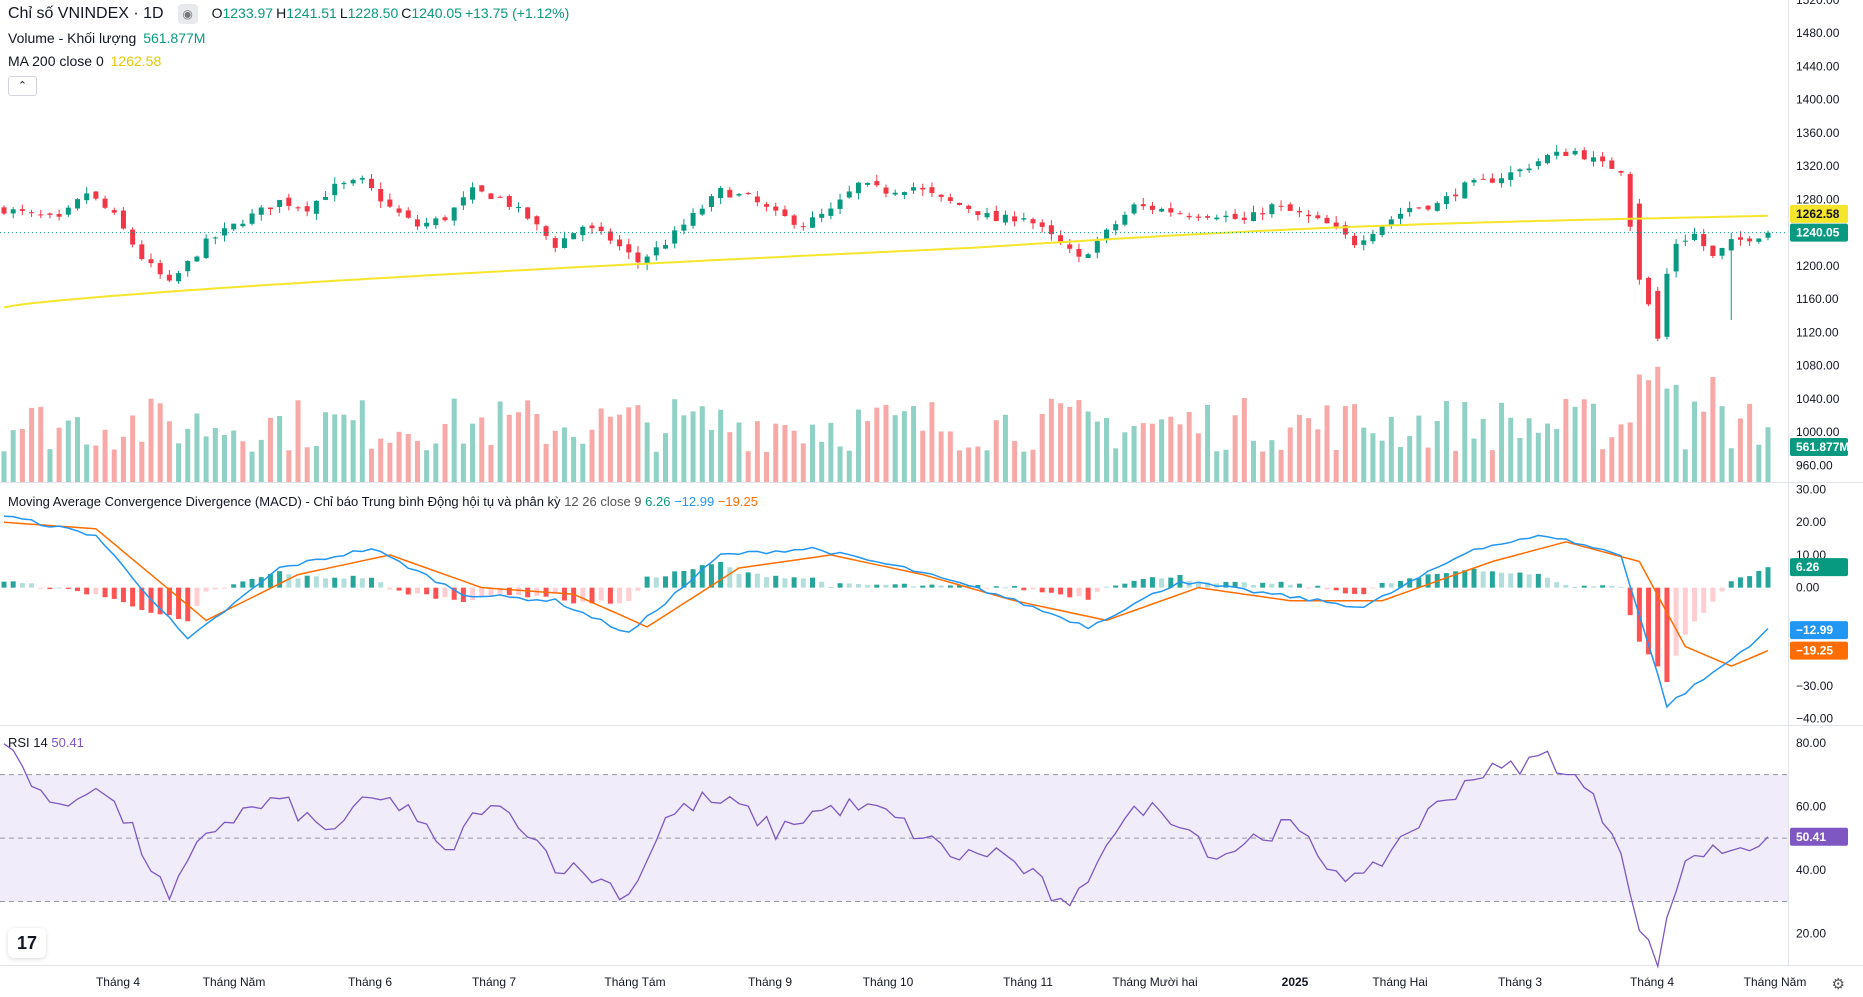 This screenshot has width=1863, height=997. What do you see at coordinates (46, 743) in the screenshot?
I see `rsi-legend: RSI 14 50.41` at bounding box center [46, 743].